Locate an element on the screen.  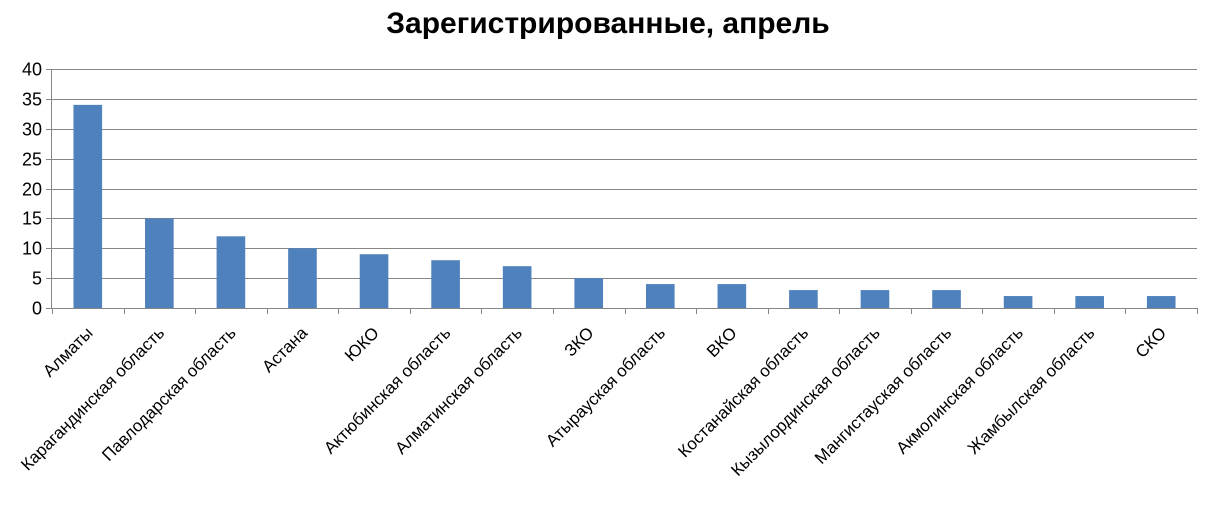
y-axis-ticks: 0 5 10 15 20 25 30 35 40 is located at coordinates (32, 189).